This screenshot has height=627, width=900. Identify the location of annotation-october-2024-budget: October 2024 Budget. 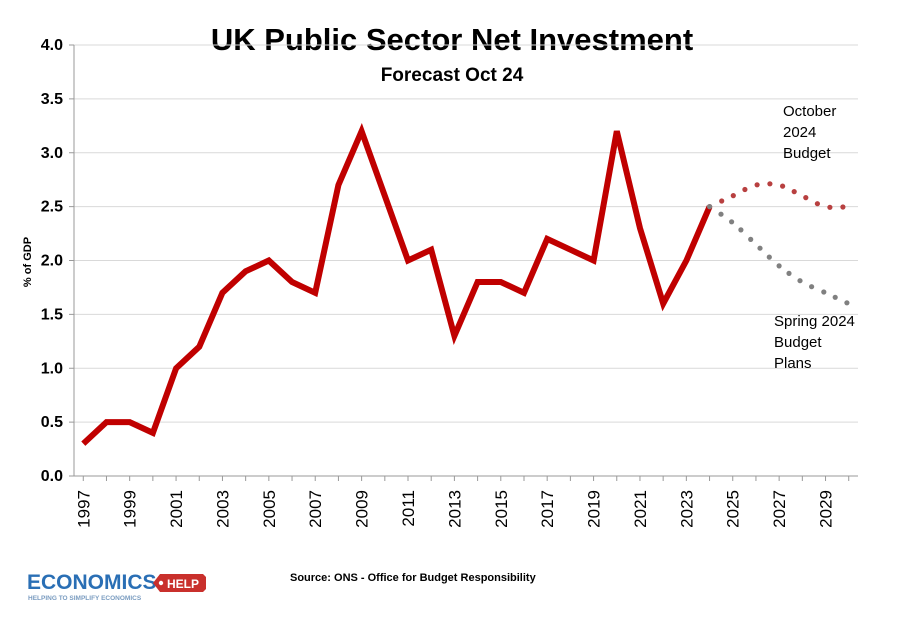
(809, 132).